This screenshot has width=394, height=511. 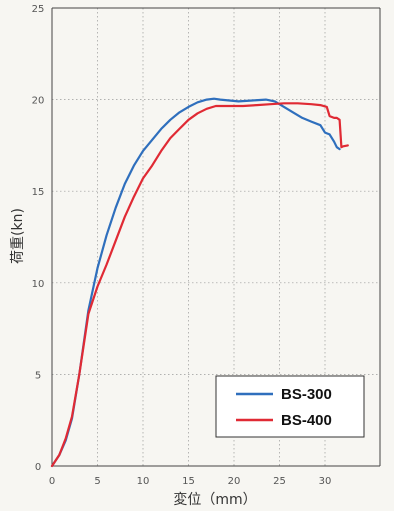 I want to click on legend-box, so click(x=290, y=406).